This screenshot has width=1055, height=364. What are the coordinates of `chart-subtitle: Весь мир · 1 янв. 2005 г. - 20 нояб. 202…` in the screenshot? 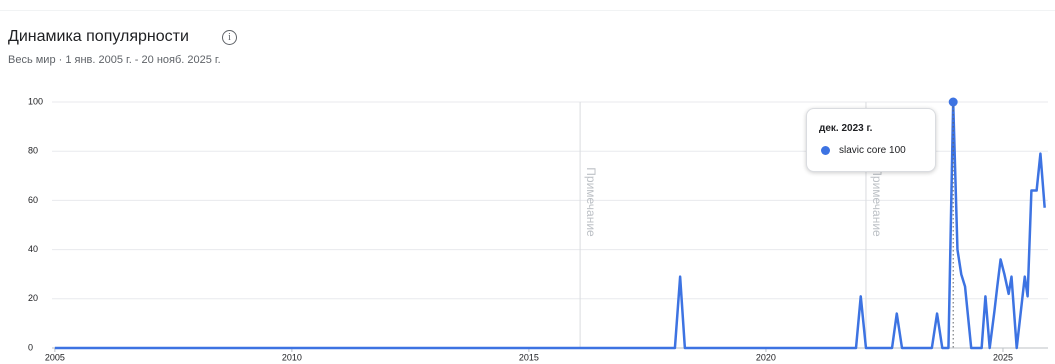 It's located at (114, 60).